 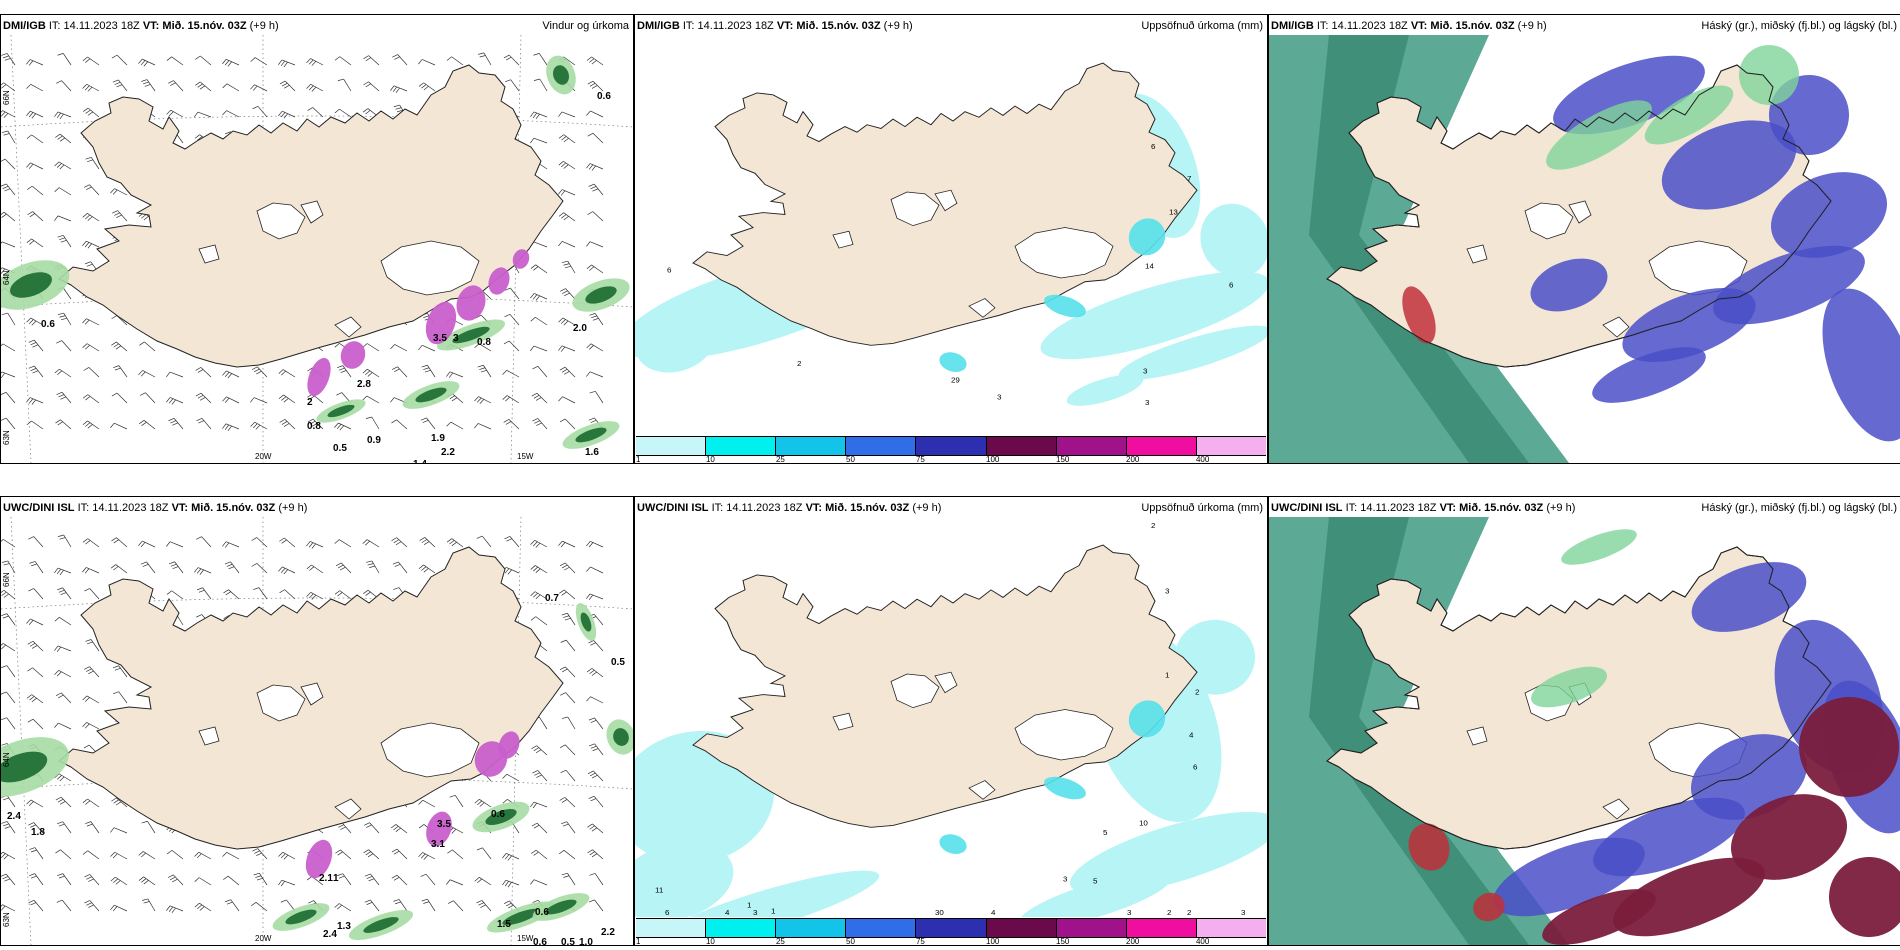 I want to click on init-time: 14.11.2023 18Z, so click(x=1398, y=508).